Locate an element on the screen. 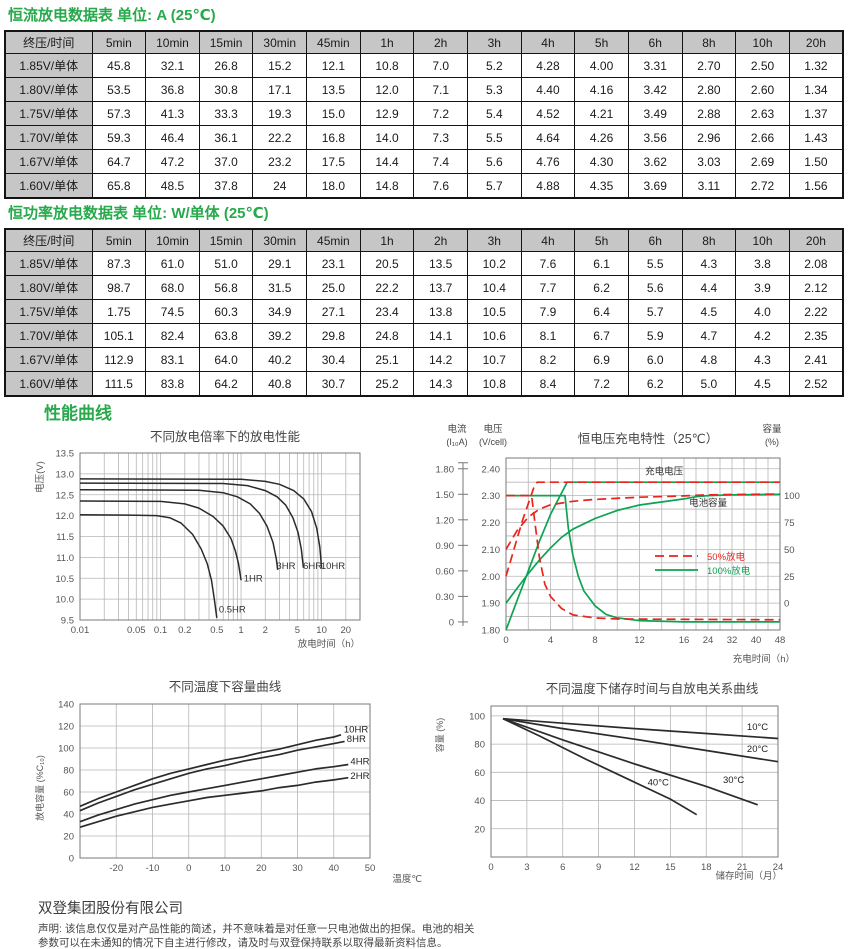  data-cell: 14.1 is located at coordinates (440, 335).